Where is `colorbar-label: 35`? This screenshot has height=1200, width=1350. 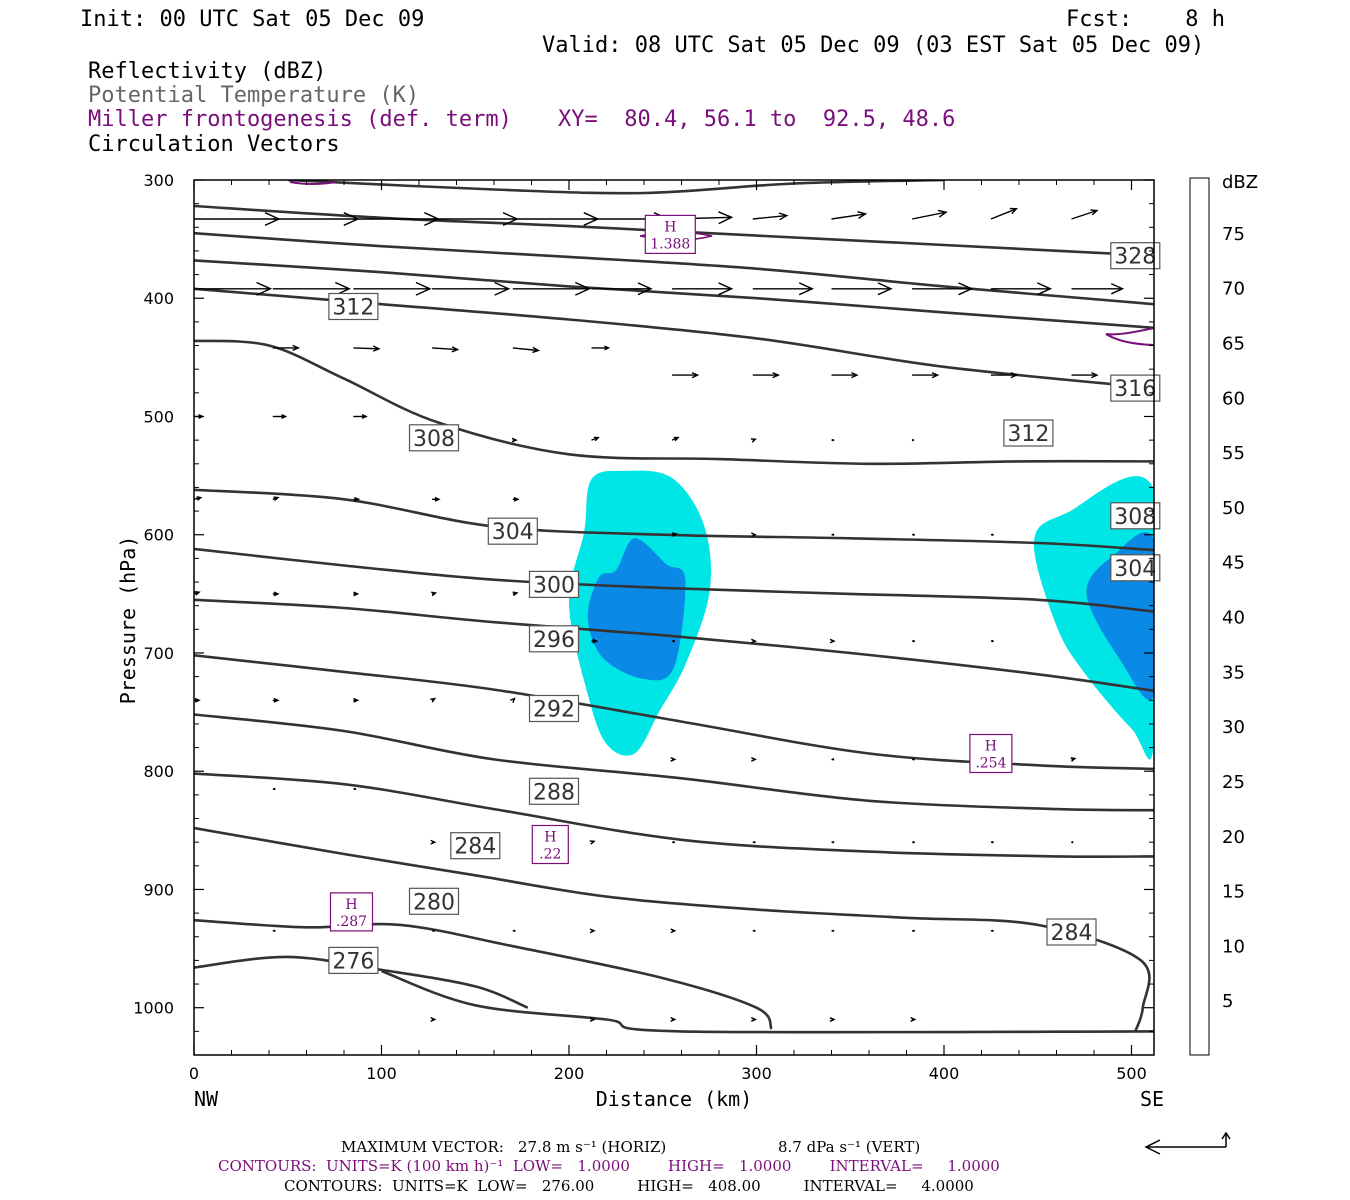 colorbar-label: 35 is located at coordinates (1233, 672).